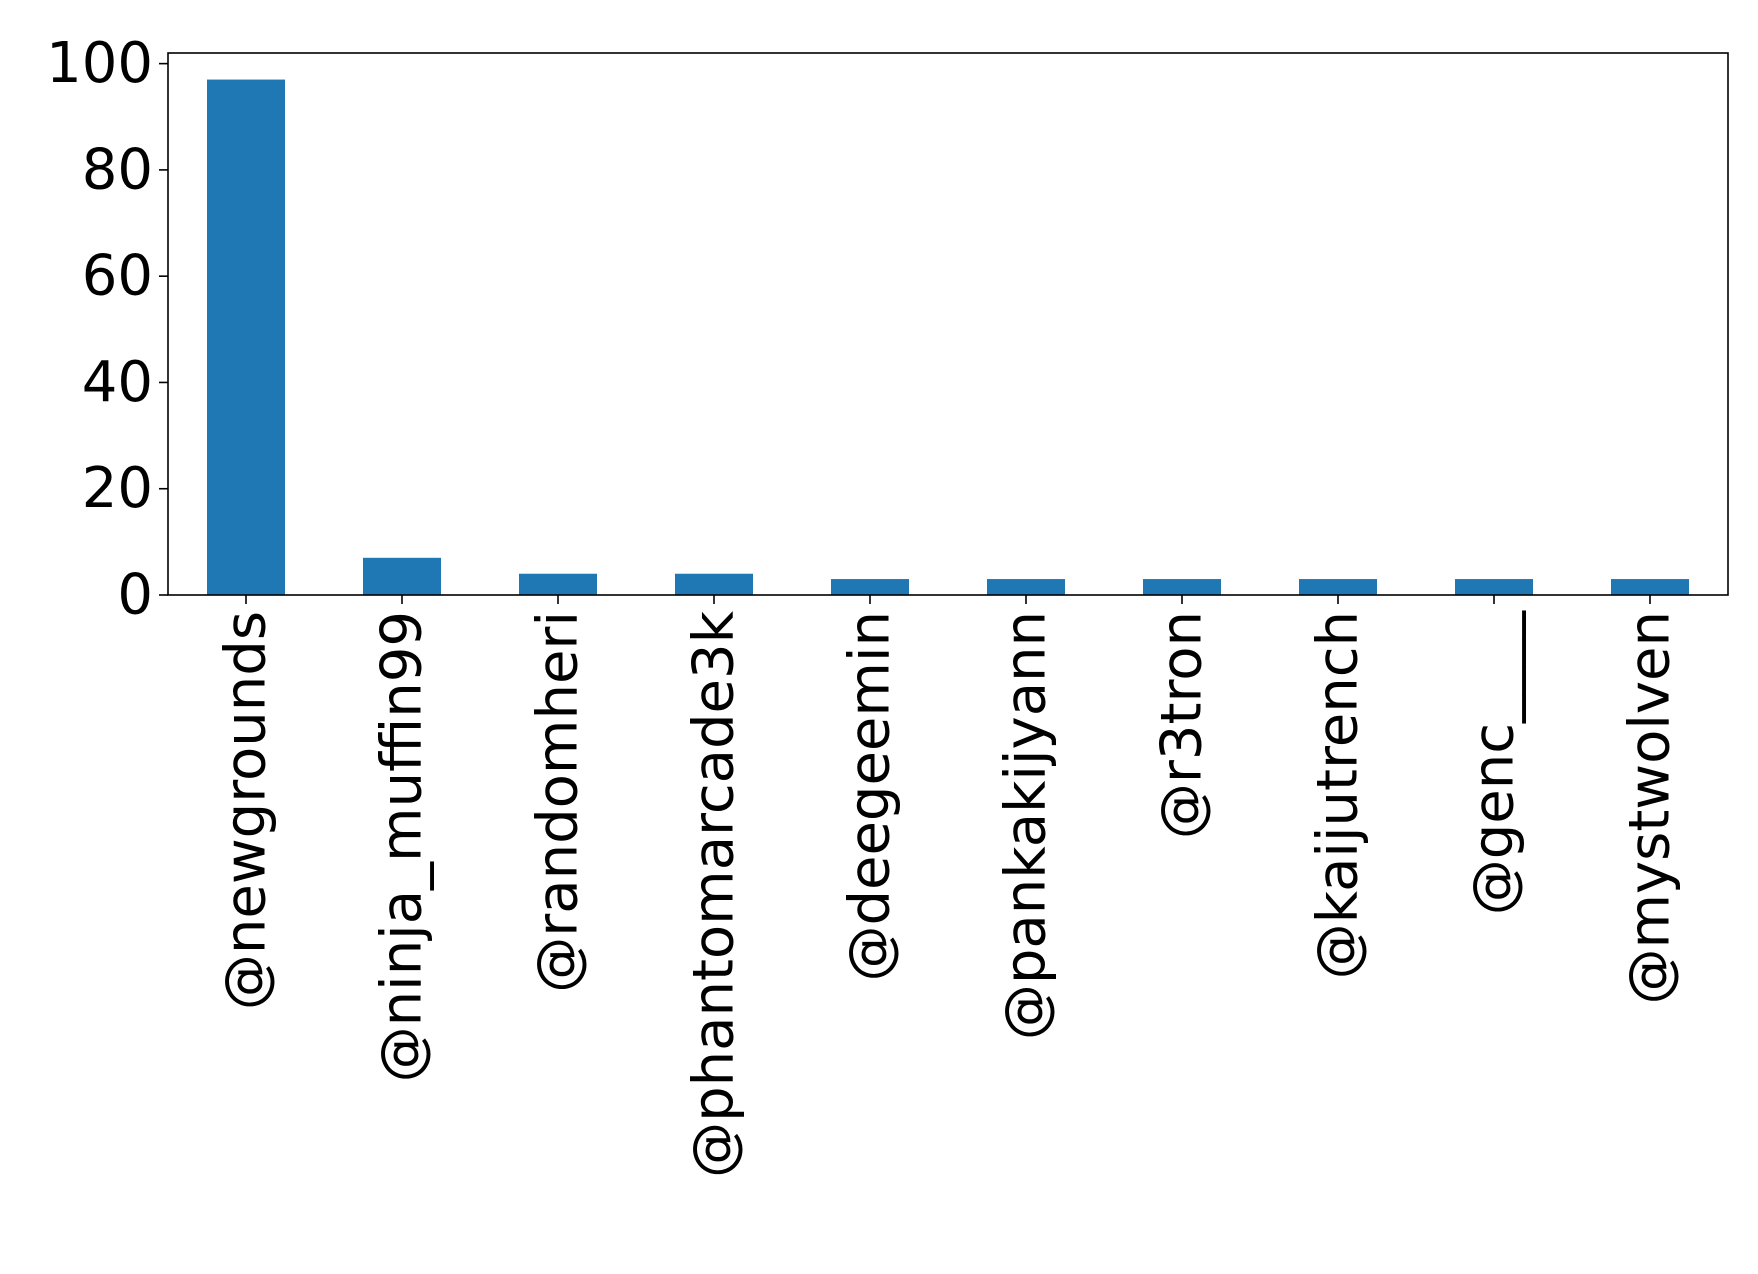 The width and height of the screenshot is (1758, 1274). I want to click on y-axis: 0 20 40 60 80 100, so click(107, 329).